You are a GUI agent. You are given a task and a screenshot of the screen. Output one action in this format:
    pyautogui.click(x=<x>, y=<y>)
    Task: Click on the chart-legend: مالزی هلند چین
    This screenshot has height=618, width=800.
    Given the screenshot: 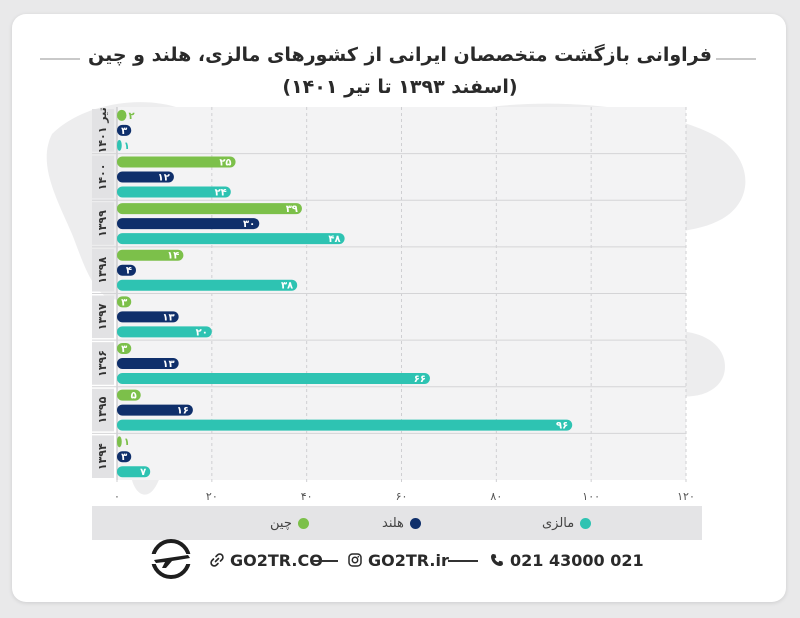 What is the action you would take?
    pyautogui.click(x=397, y=523)
    